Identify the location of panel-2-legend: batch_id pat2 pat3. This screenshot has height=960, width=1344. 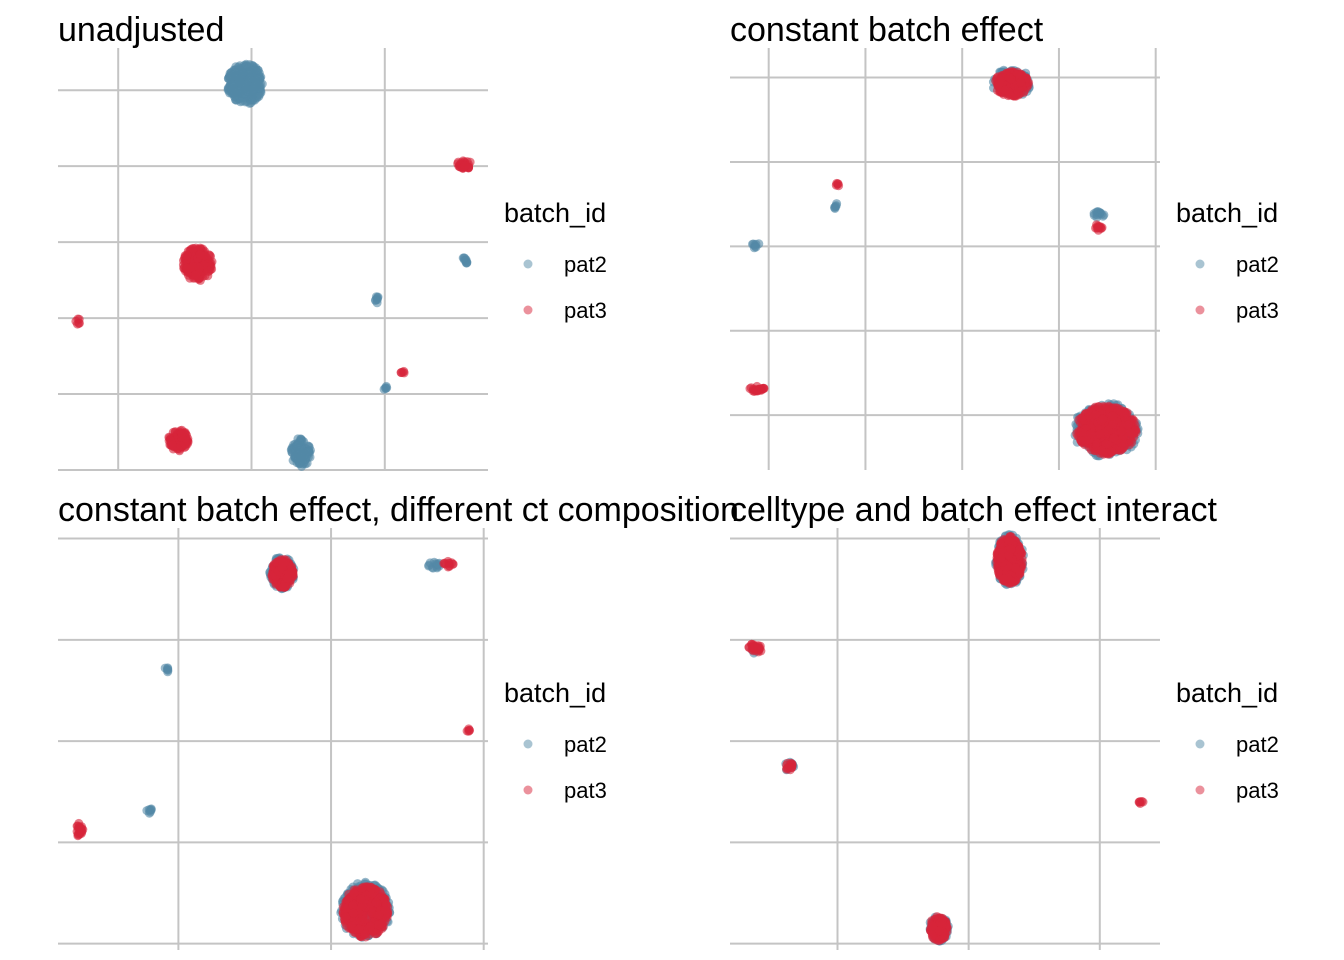
(1227, 260).